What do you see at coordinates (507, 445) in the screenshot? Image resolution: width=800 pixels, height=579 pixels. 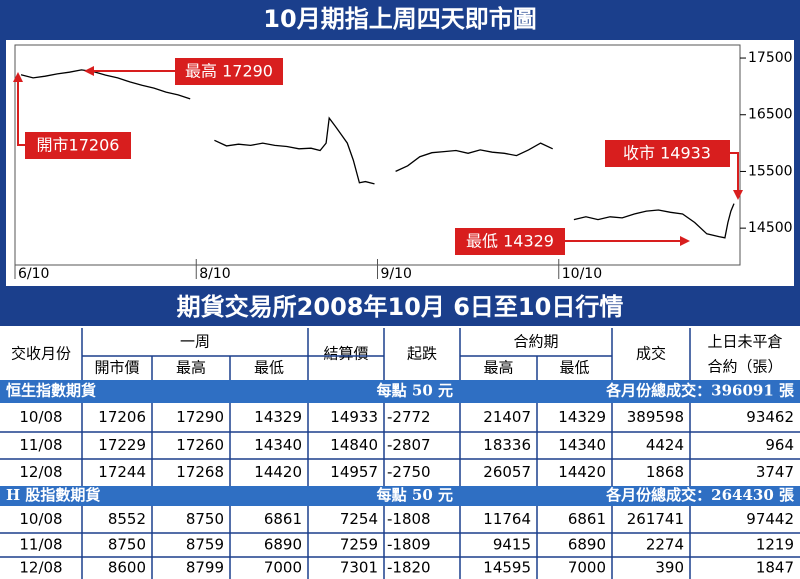 I see `table-cell: 18336` at bounding box center [507, 445].